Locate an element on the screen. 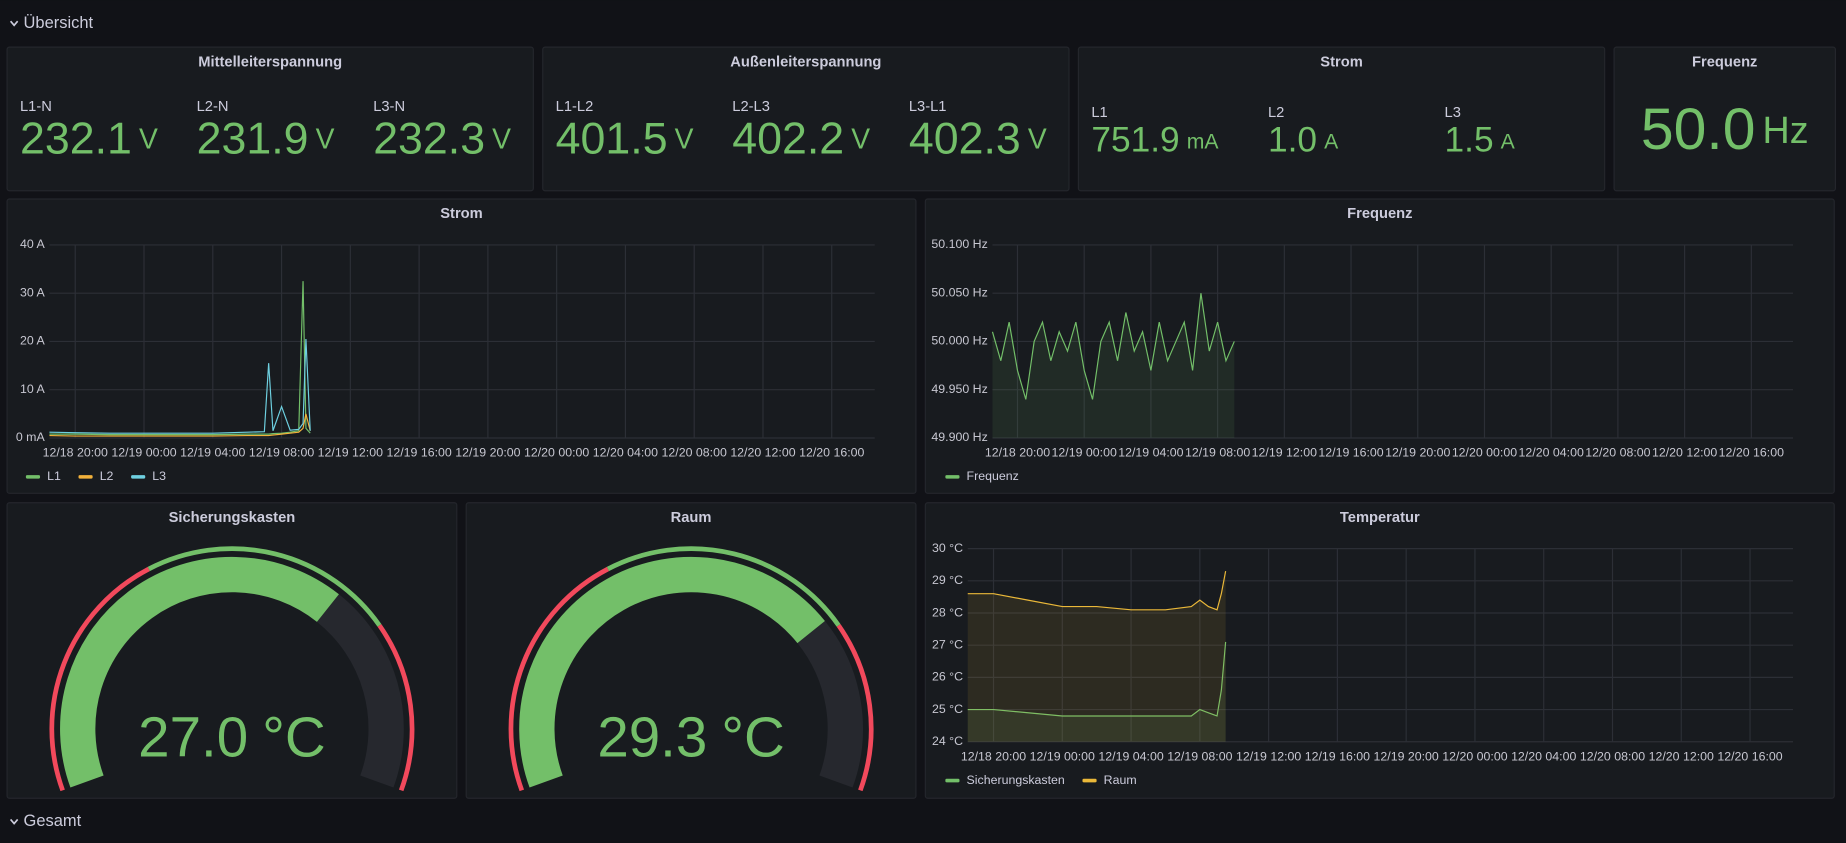 Image resolution: width=1846 pixels, height=843 pixels. panel-title: Temperatur is located at coordinates (1380, 518).